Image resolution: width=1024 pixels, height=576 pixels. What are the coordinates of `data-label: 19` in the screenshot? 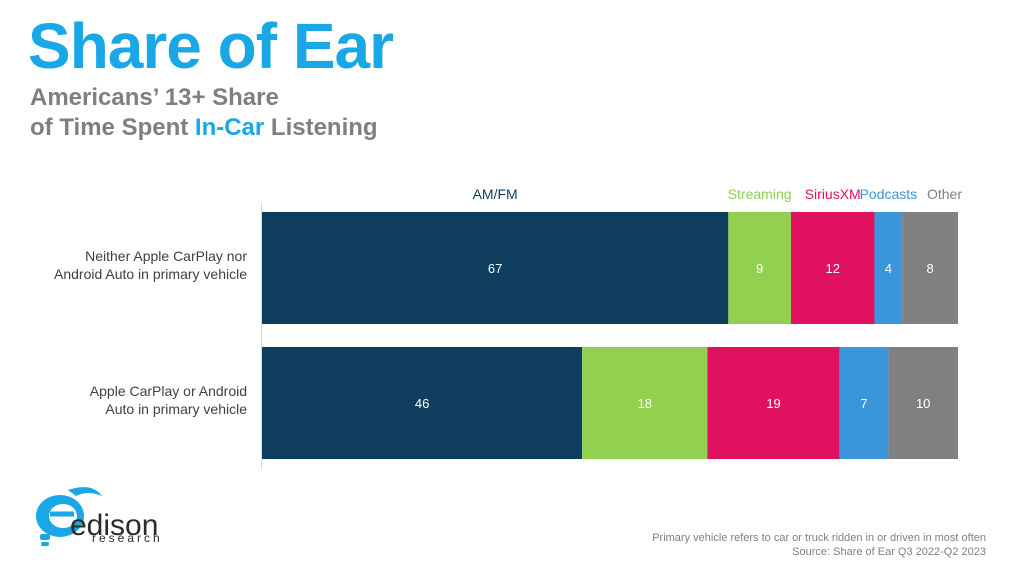 It's located at (773, 403).